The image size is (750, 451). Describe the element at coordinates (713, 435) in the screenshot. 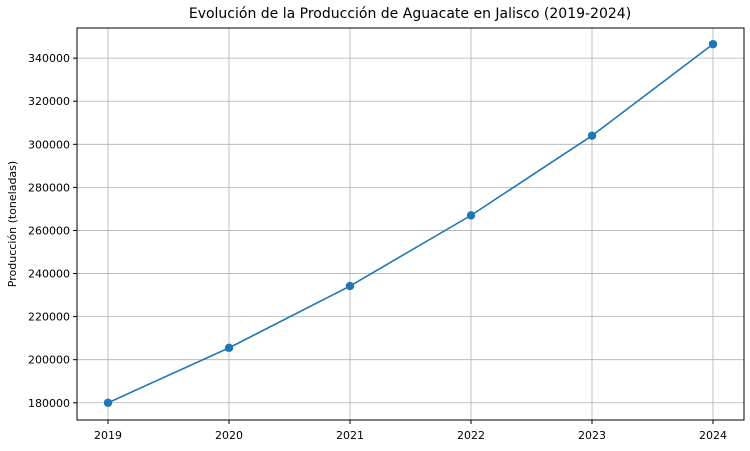

I see `x-tick-label: 2024` at that location.